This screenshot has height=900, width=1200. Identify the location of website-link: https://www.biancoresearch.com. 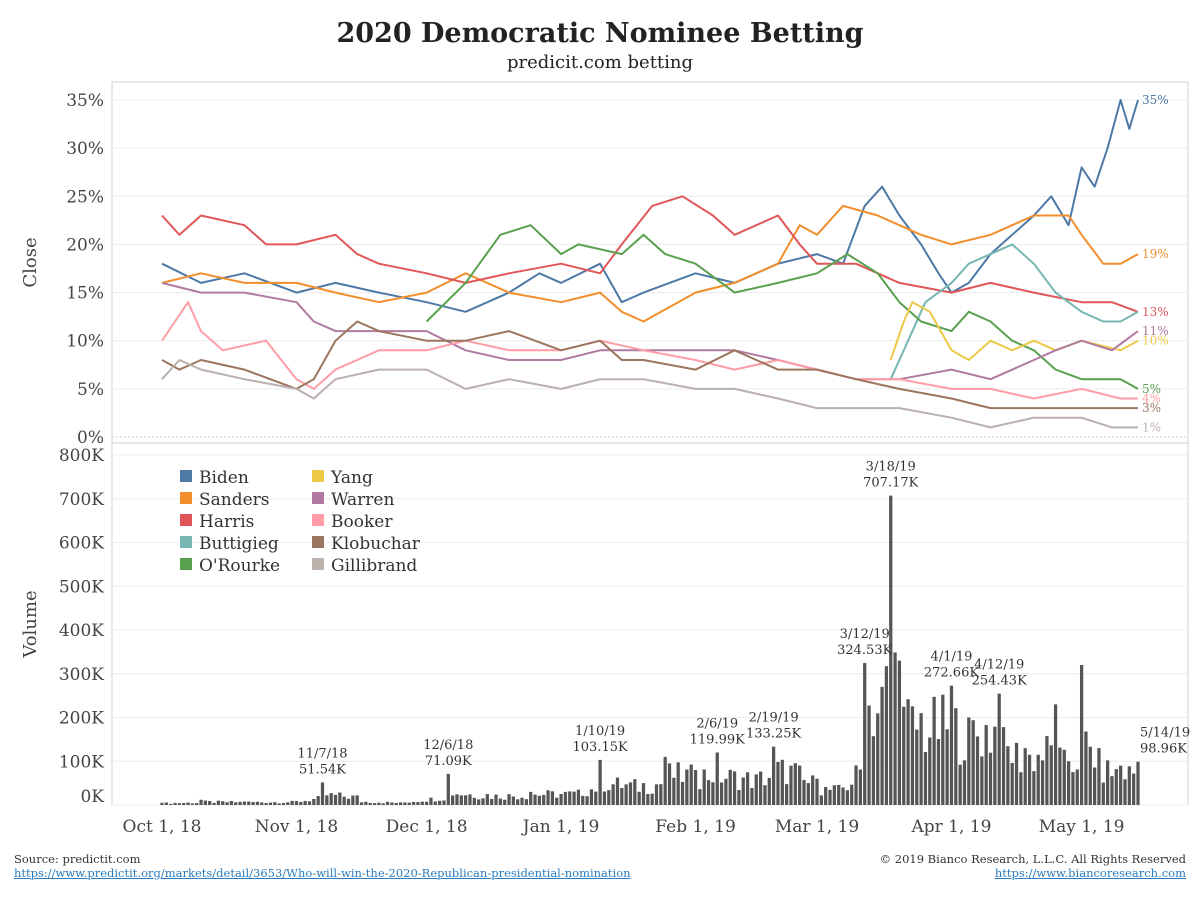
(1090, 873).